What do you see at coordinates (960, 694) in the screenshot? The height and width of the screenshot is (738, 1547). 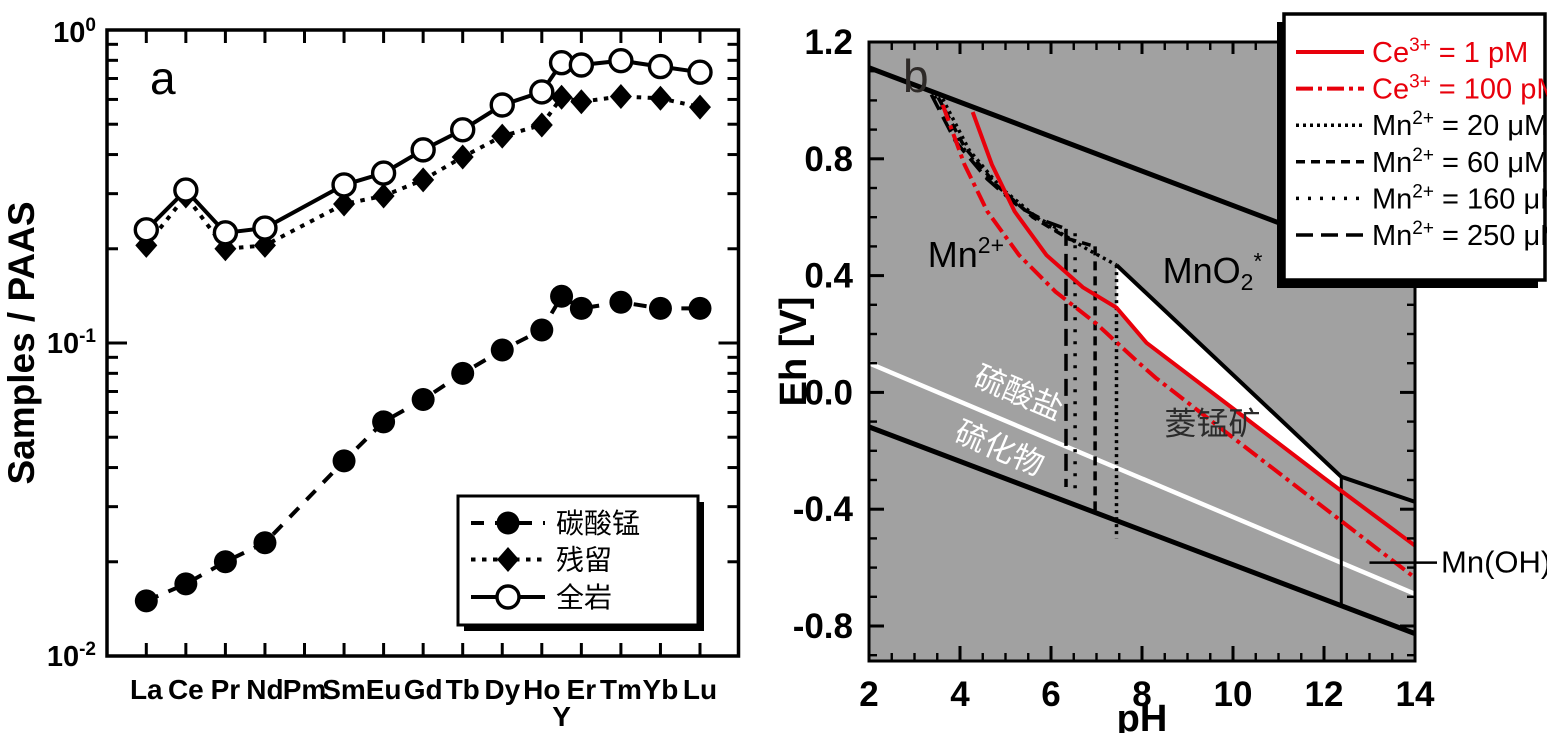 I see `panel-b-x-tick-label: 4` at bounding box center [960, 694].